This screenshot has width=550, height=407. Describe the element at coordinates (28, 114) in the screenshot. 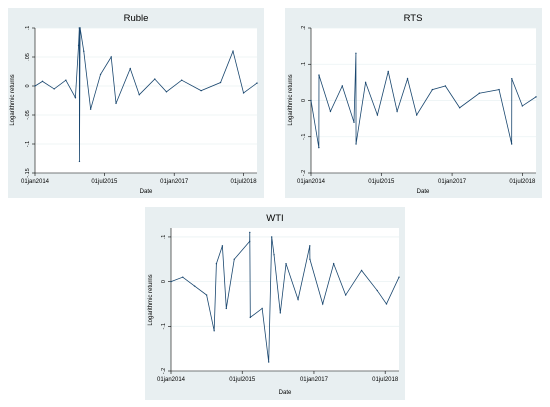

I see `y-tick-label: -.05` at that location.